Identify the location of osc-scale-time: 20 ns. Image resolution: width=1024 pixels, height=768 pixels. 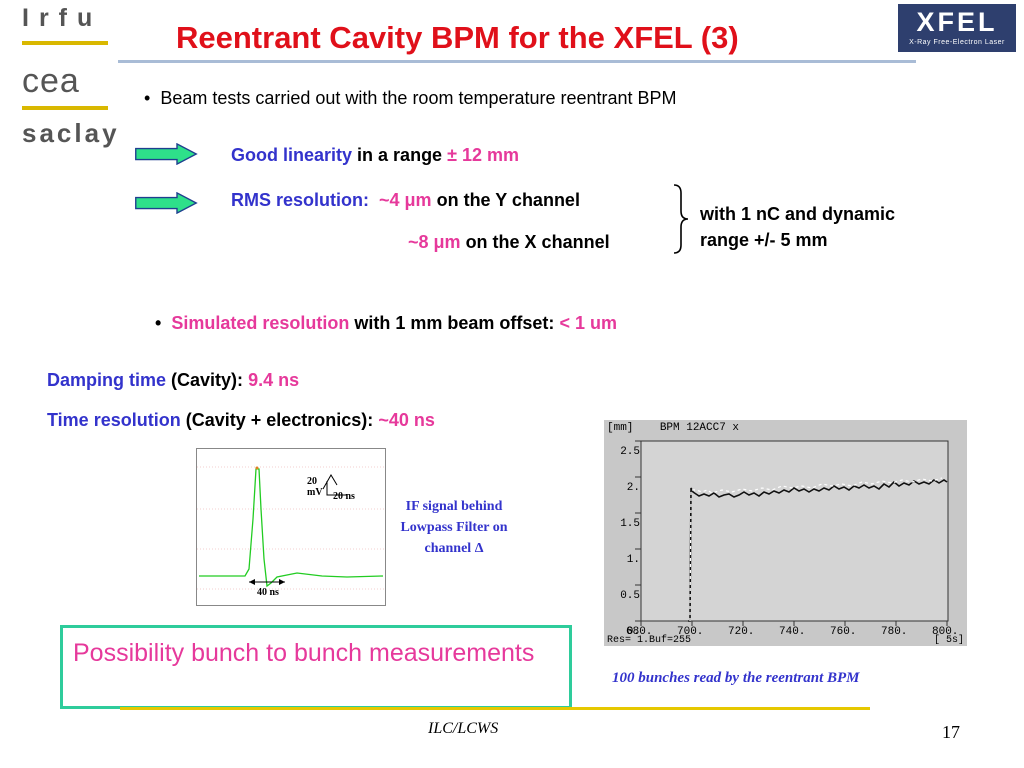
(344, 496).